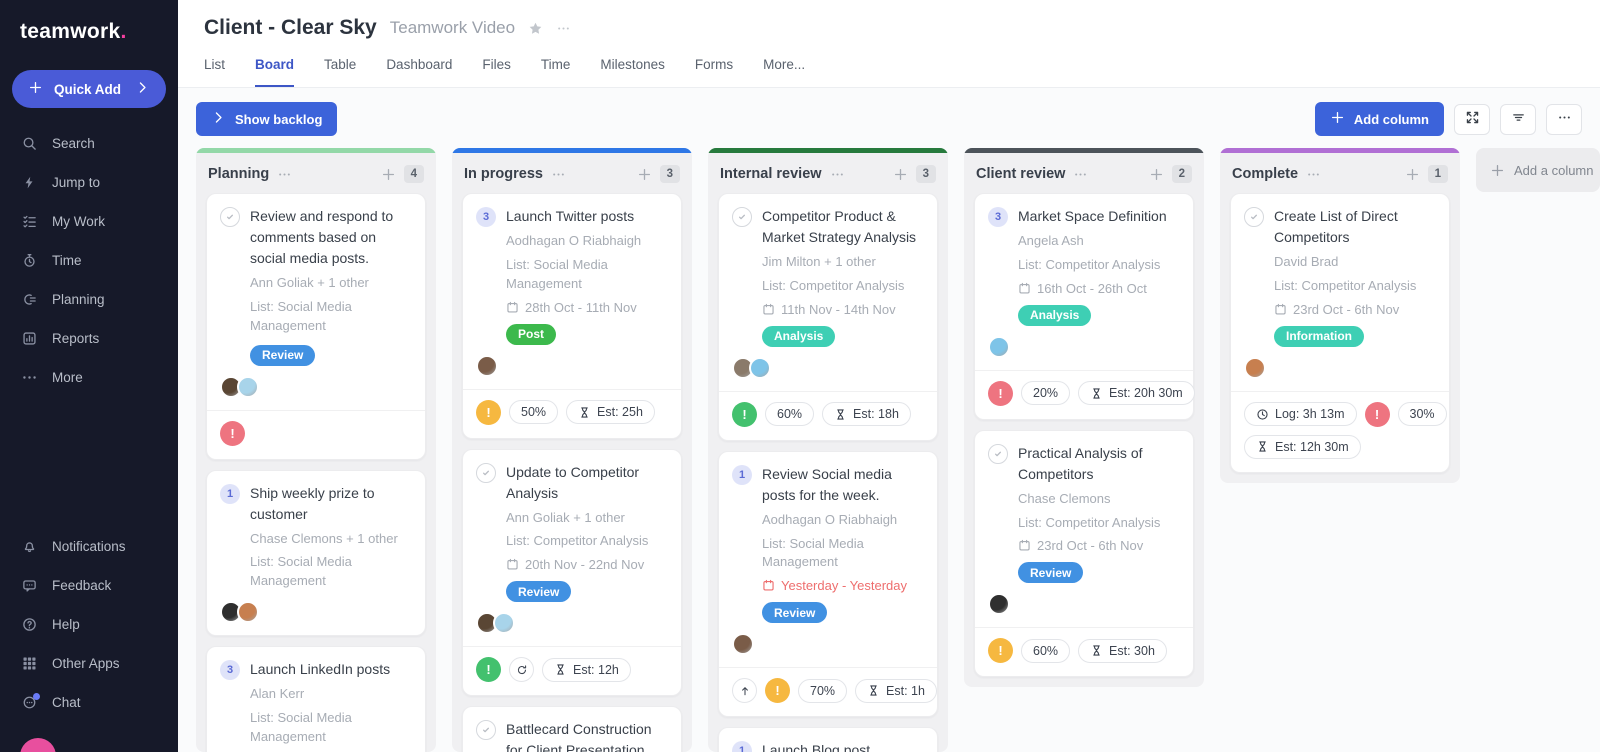  I want to click on sidebar-item-notifications: Notifications, so click(89, 546).